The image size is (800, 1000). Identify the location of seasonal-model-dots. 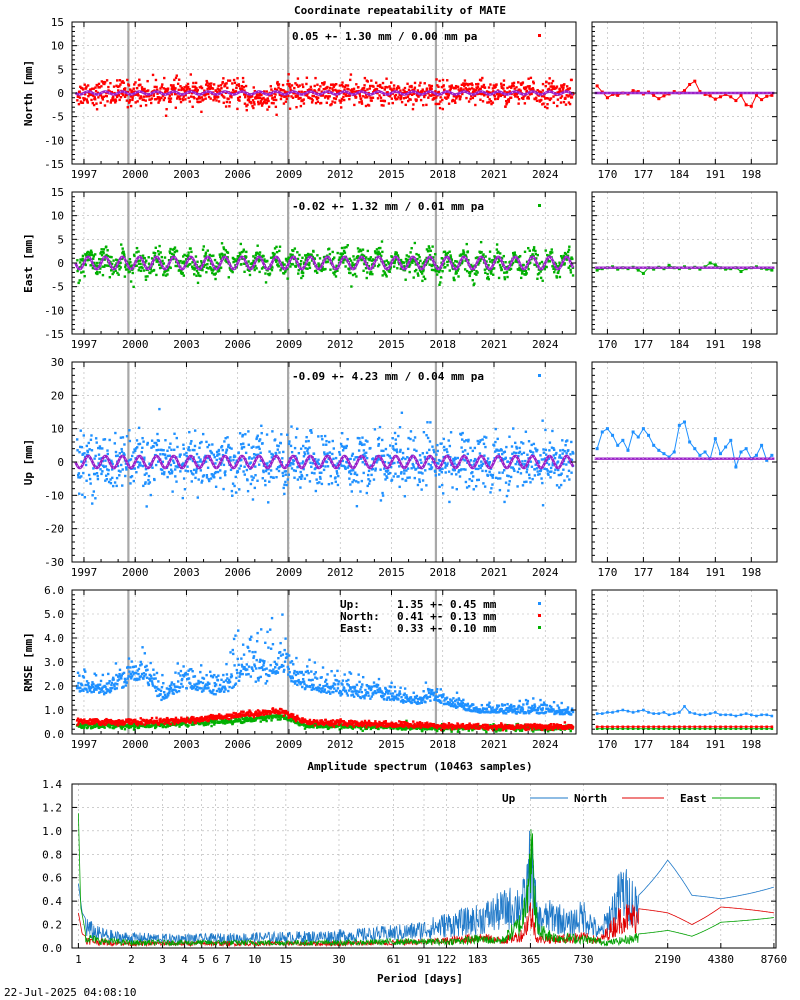
(324, 93).